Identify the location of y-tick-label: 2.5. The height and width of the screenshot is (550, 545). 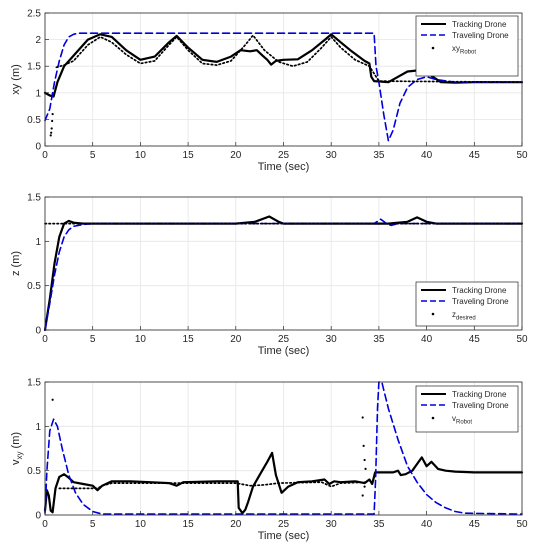
(34, 14).